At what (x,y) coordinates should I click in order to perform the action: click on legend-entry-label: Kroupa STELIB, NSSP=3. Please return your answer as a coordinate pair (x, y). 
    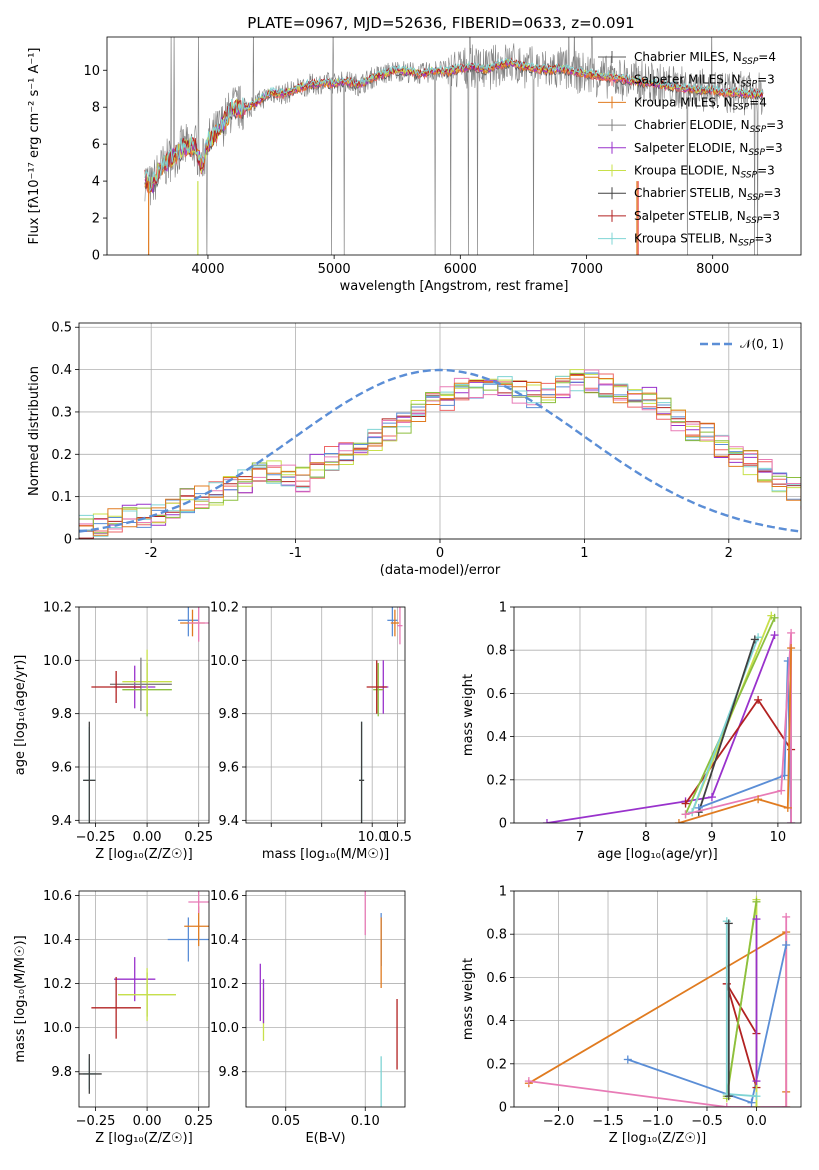
    Looking at the image, I should click on (703, 240).